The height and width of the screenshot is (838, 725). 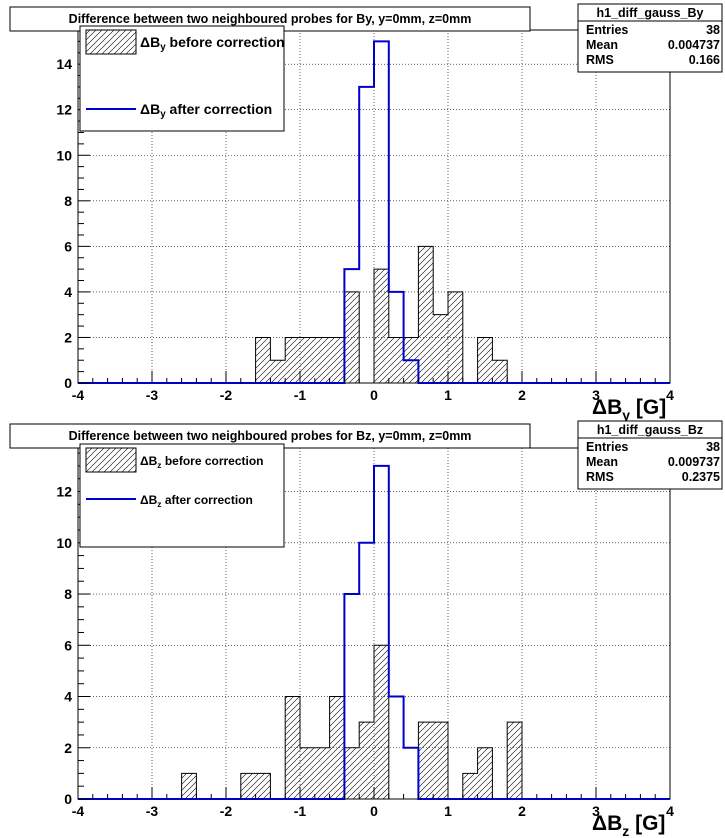 What do you see at coordinates (68, 201) in the screenshot?
I see `y-tick-label: 8` at bounding box center [68, 201].